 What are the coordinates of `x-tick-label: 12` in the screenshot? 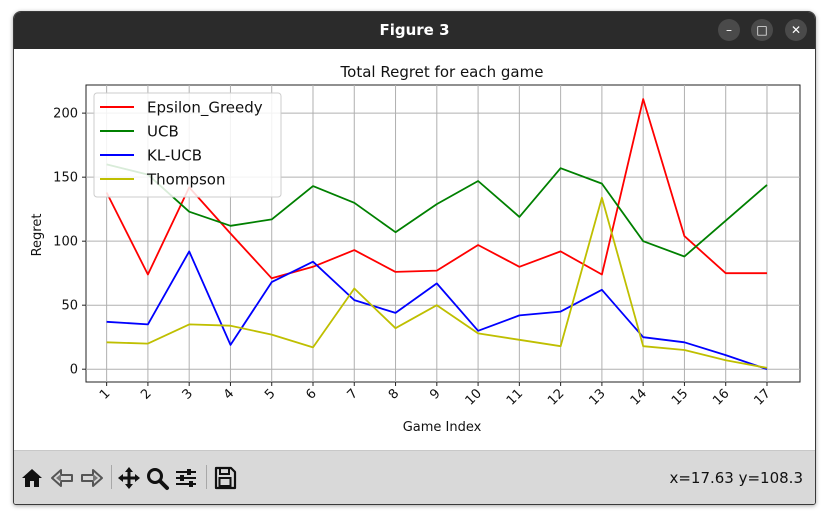 It's located at (556, 397).